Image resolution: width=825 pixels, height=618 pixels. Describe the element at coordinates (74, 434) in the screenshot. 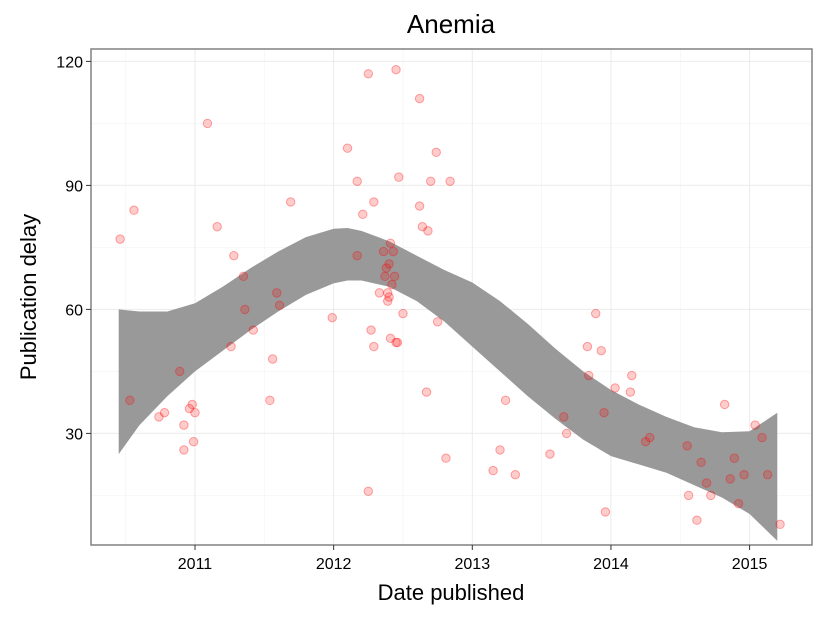

I see `y-tick-label: 30` at that location.